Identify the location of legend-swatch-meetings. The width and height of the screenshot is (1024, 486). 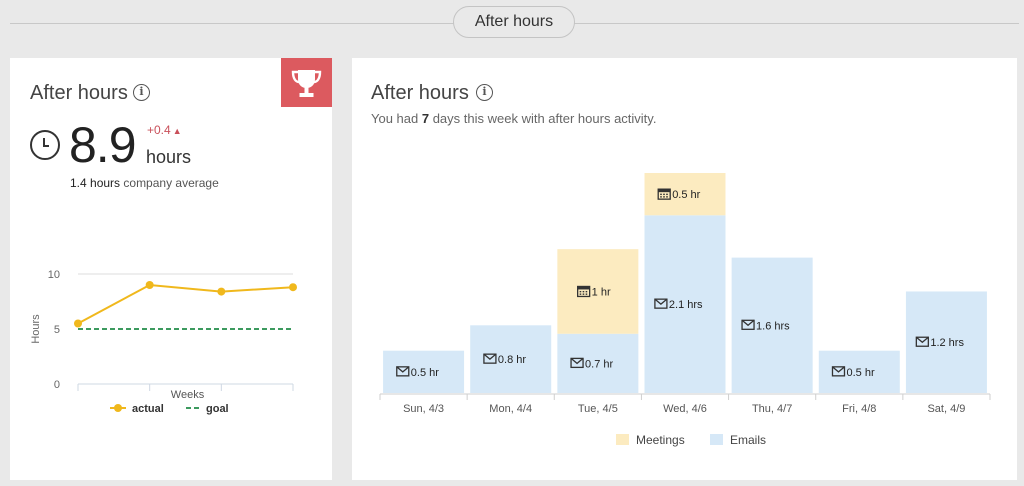
(622, 439).